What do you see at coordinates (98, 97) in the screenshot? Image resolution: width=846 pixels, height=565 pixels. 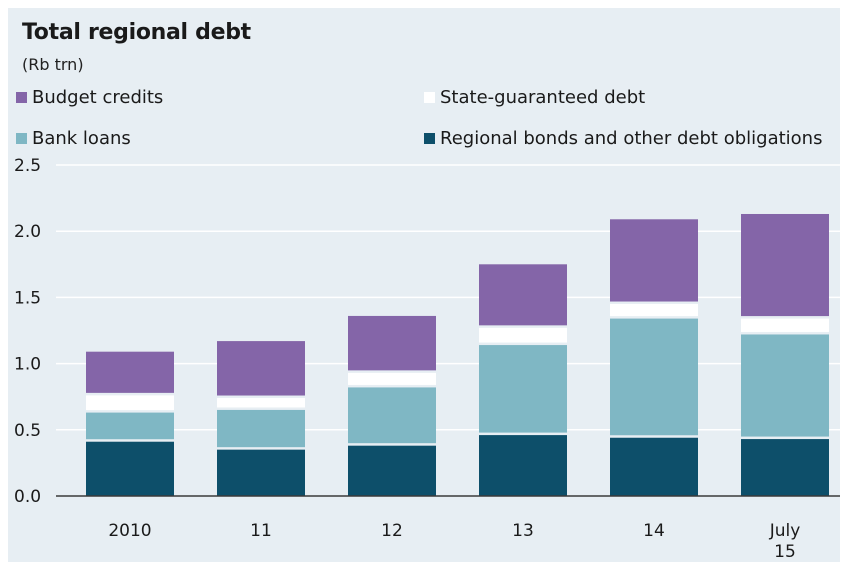 I see `legend-label-budget-credits: Budget credits` at bounding box center [98, 97].